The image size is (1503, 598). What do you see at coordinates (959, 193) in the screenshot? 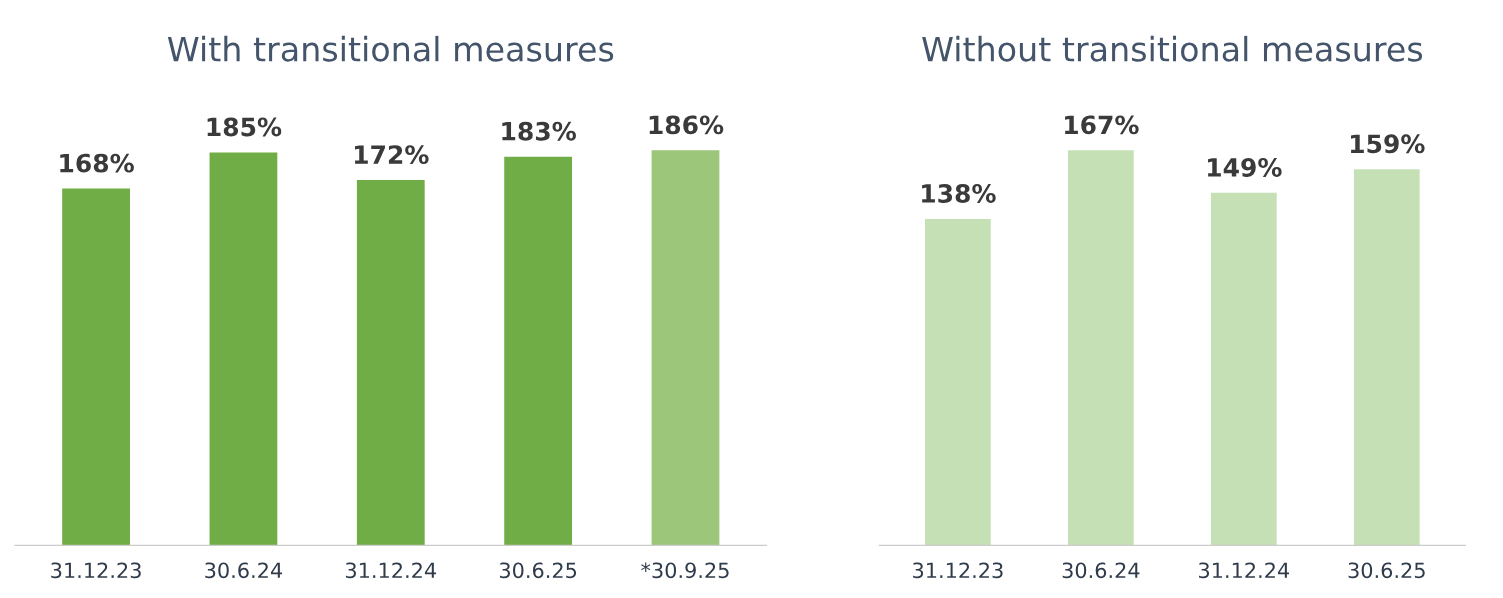
I see `data-label: 138%` at bounding box center [959, 193].